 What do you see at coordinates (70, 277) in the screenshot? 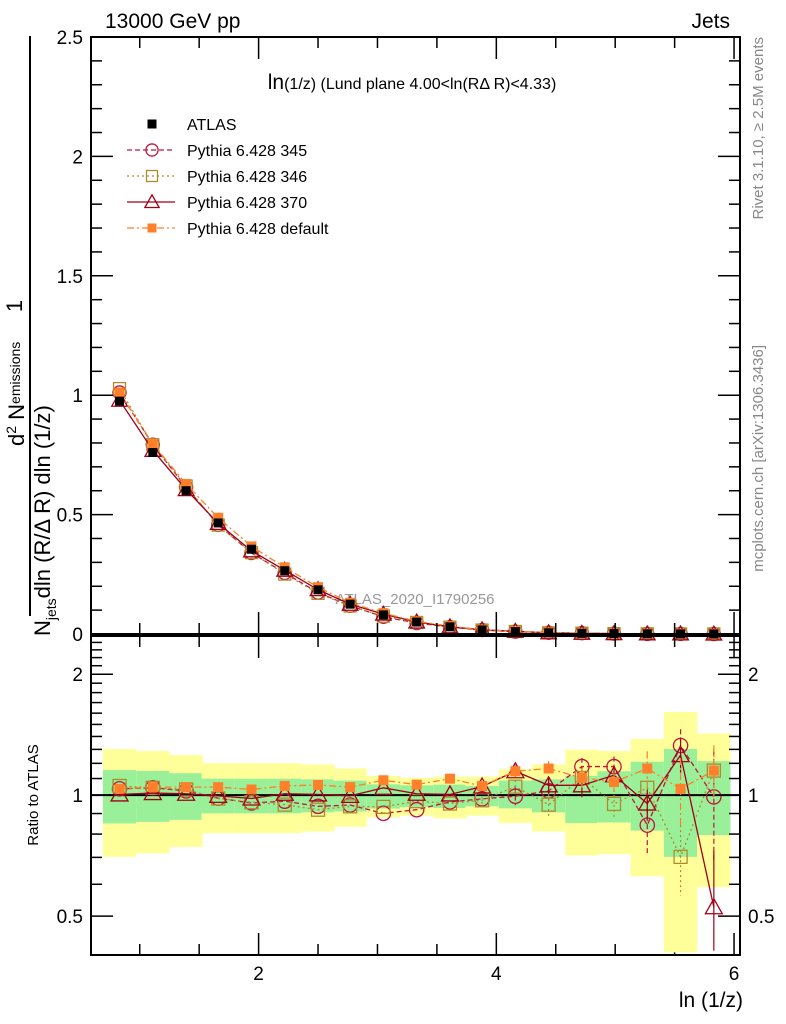
I see `y-tick-label: 1.5` at bounding box center [70, 277].